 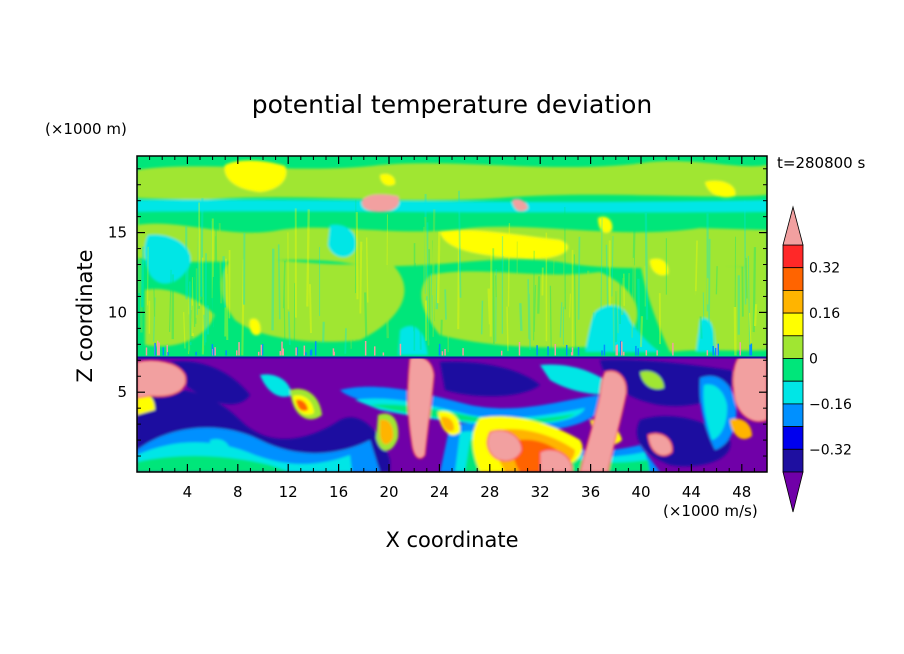 I want to click on colorbar-max-arrow, so click(x=793, y=225).